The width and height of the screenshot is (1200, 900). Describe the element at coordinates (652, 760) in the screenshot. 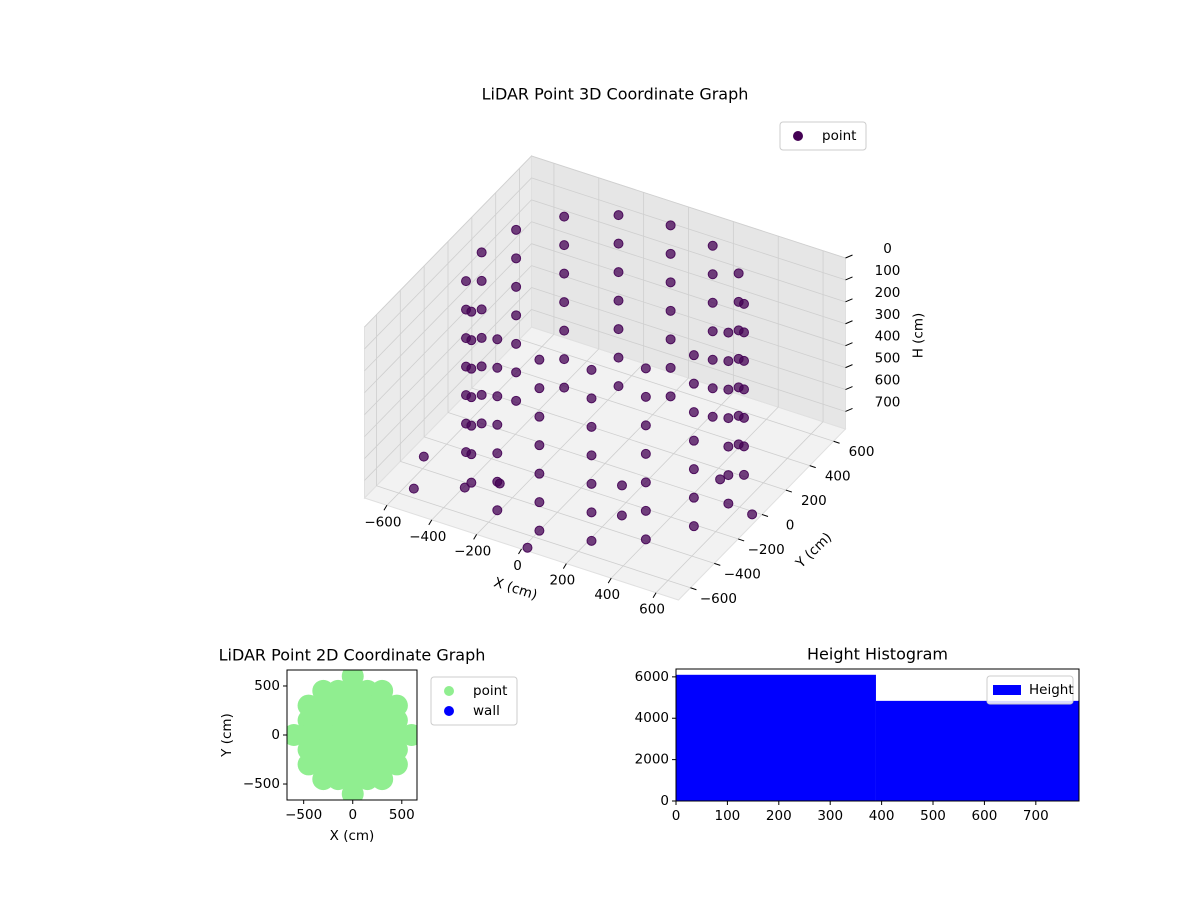

I see `y-tick-label: 2000` at that location.